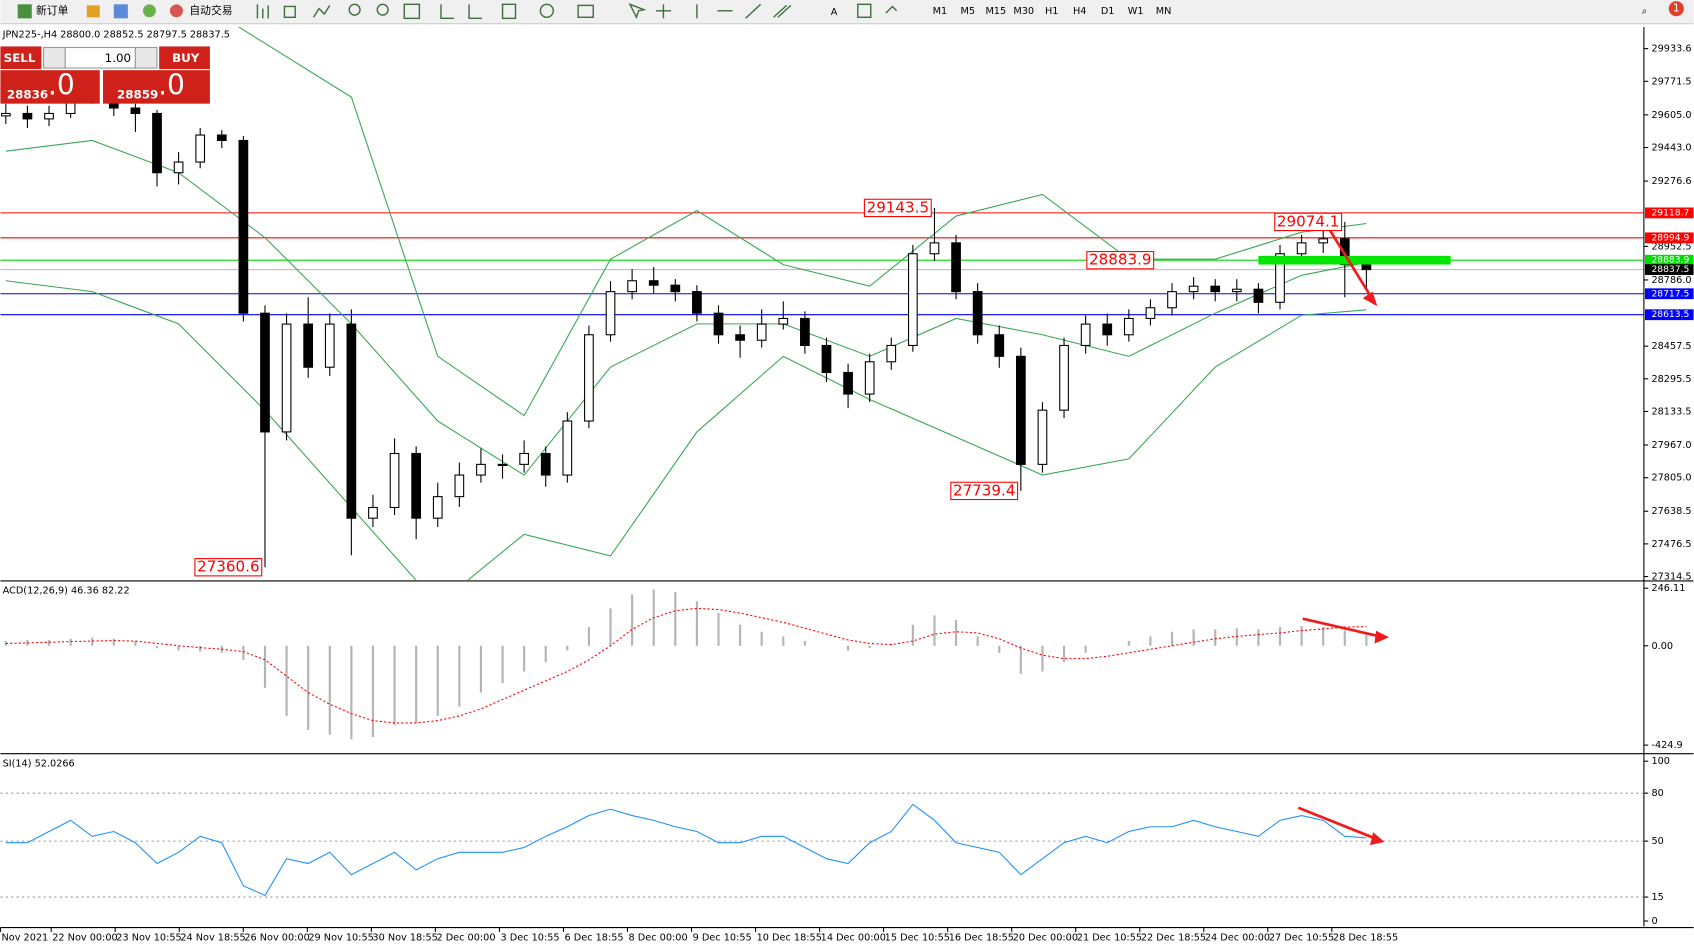 This screenshot has width=1694, height=947. Describe the element at coordinates (1657, 793) in the screenshot. I see `y-tick-label: 80` at that location.